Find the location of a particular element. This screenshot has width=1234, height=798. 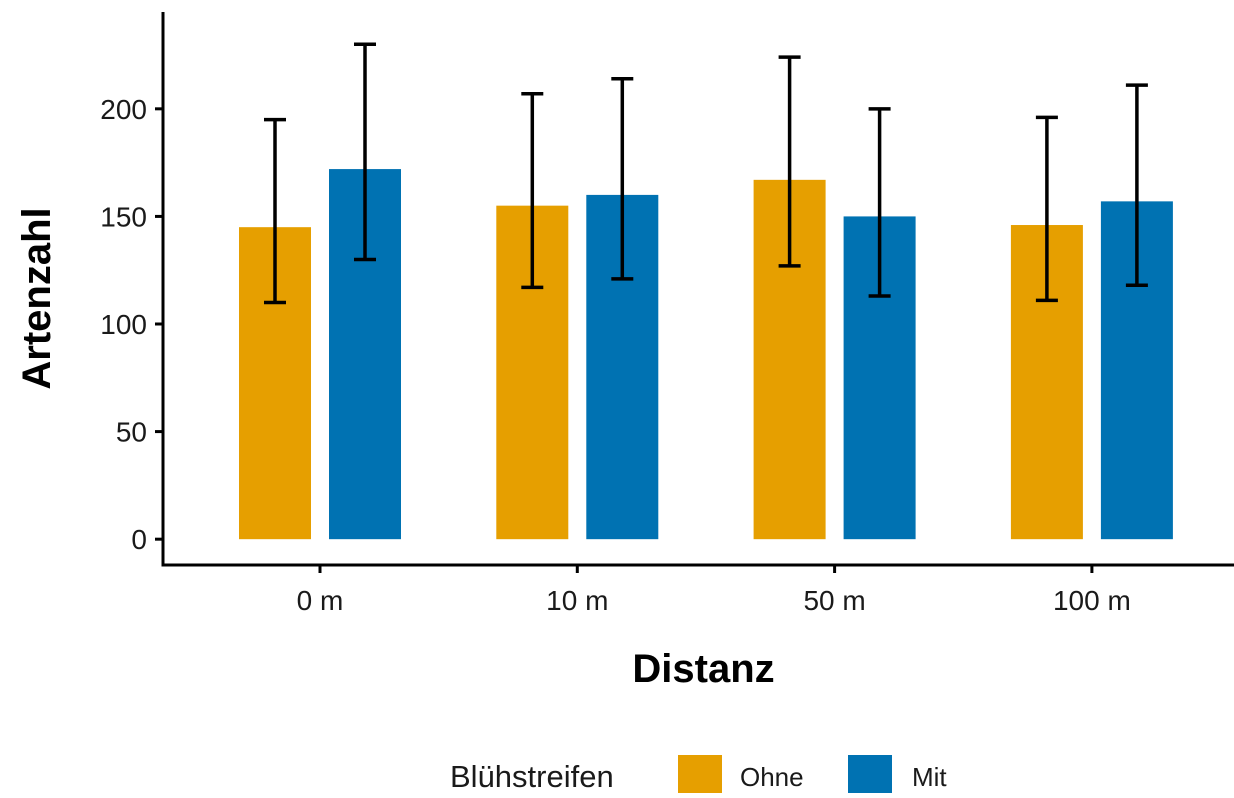

legend-key-ohne is located at coordinates (700, 774).